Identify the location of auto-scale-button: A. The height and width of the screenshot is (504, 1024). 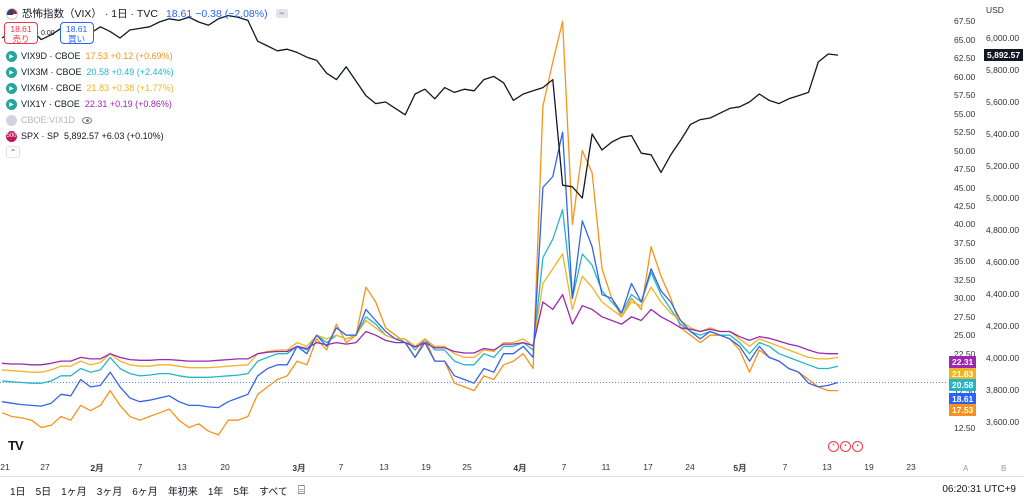
(966, 468).